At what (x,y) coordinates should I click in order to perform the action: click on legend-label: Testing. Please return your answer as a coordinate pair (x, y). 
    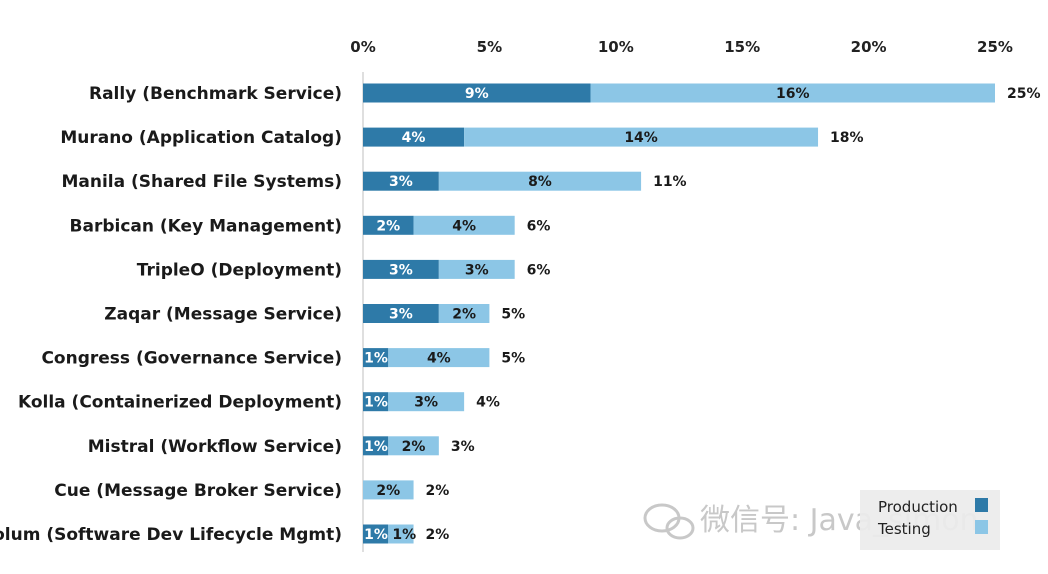
    Looking at the image, I should click on (904, 529).